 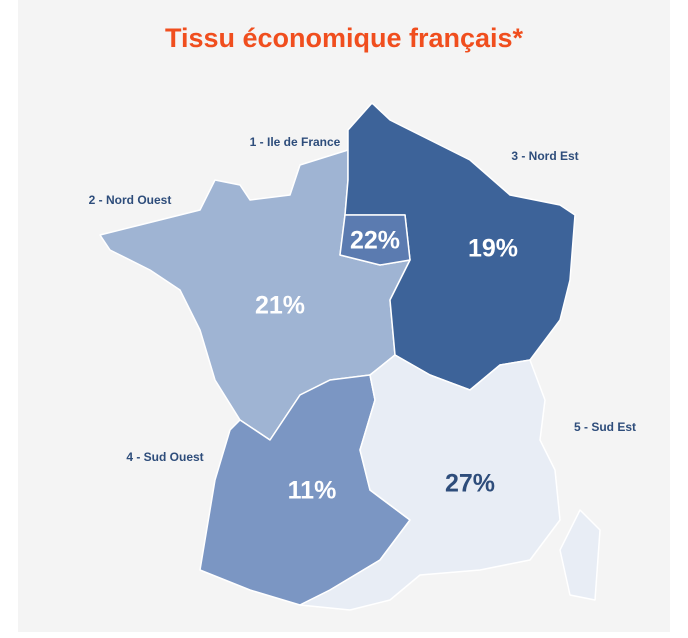 I want to click on region-share: 11%, so click(x=312, y=491).